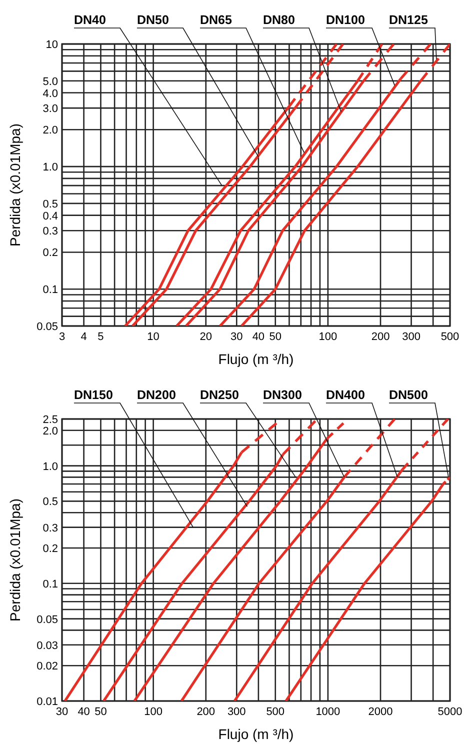 The height and width of the screenshot is (748, 470). I want to click on x-tick-label: 20, so click(206, 337).